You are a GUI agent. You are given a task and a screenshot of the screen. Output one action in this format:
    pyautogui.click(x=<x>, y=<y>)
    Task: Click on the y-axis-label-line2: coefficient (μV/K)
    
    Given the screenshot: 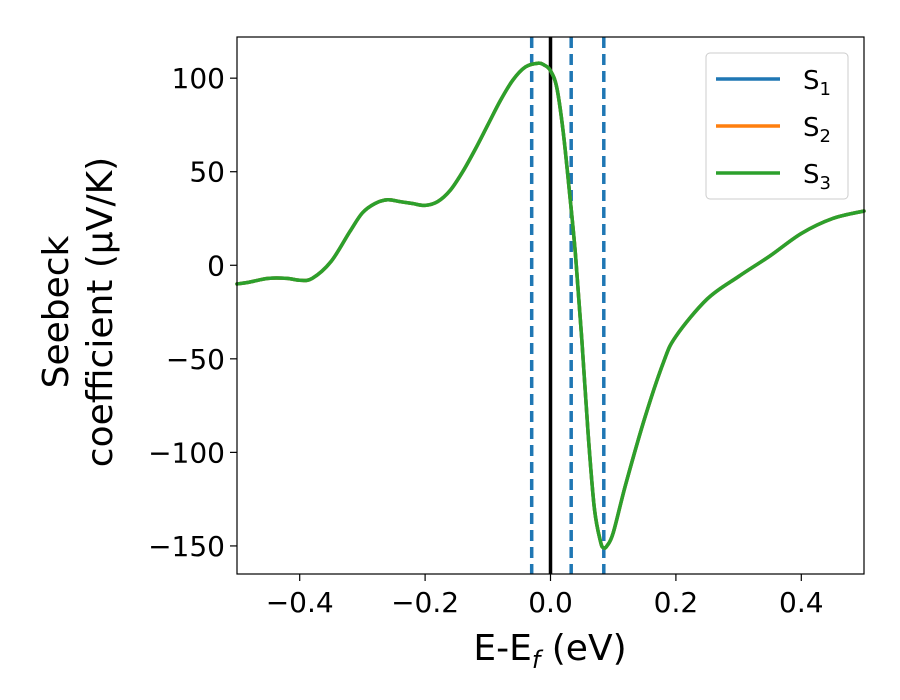 What is the action you would take?
    pyautogui.click(x=100, y=312)
    